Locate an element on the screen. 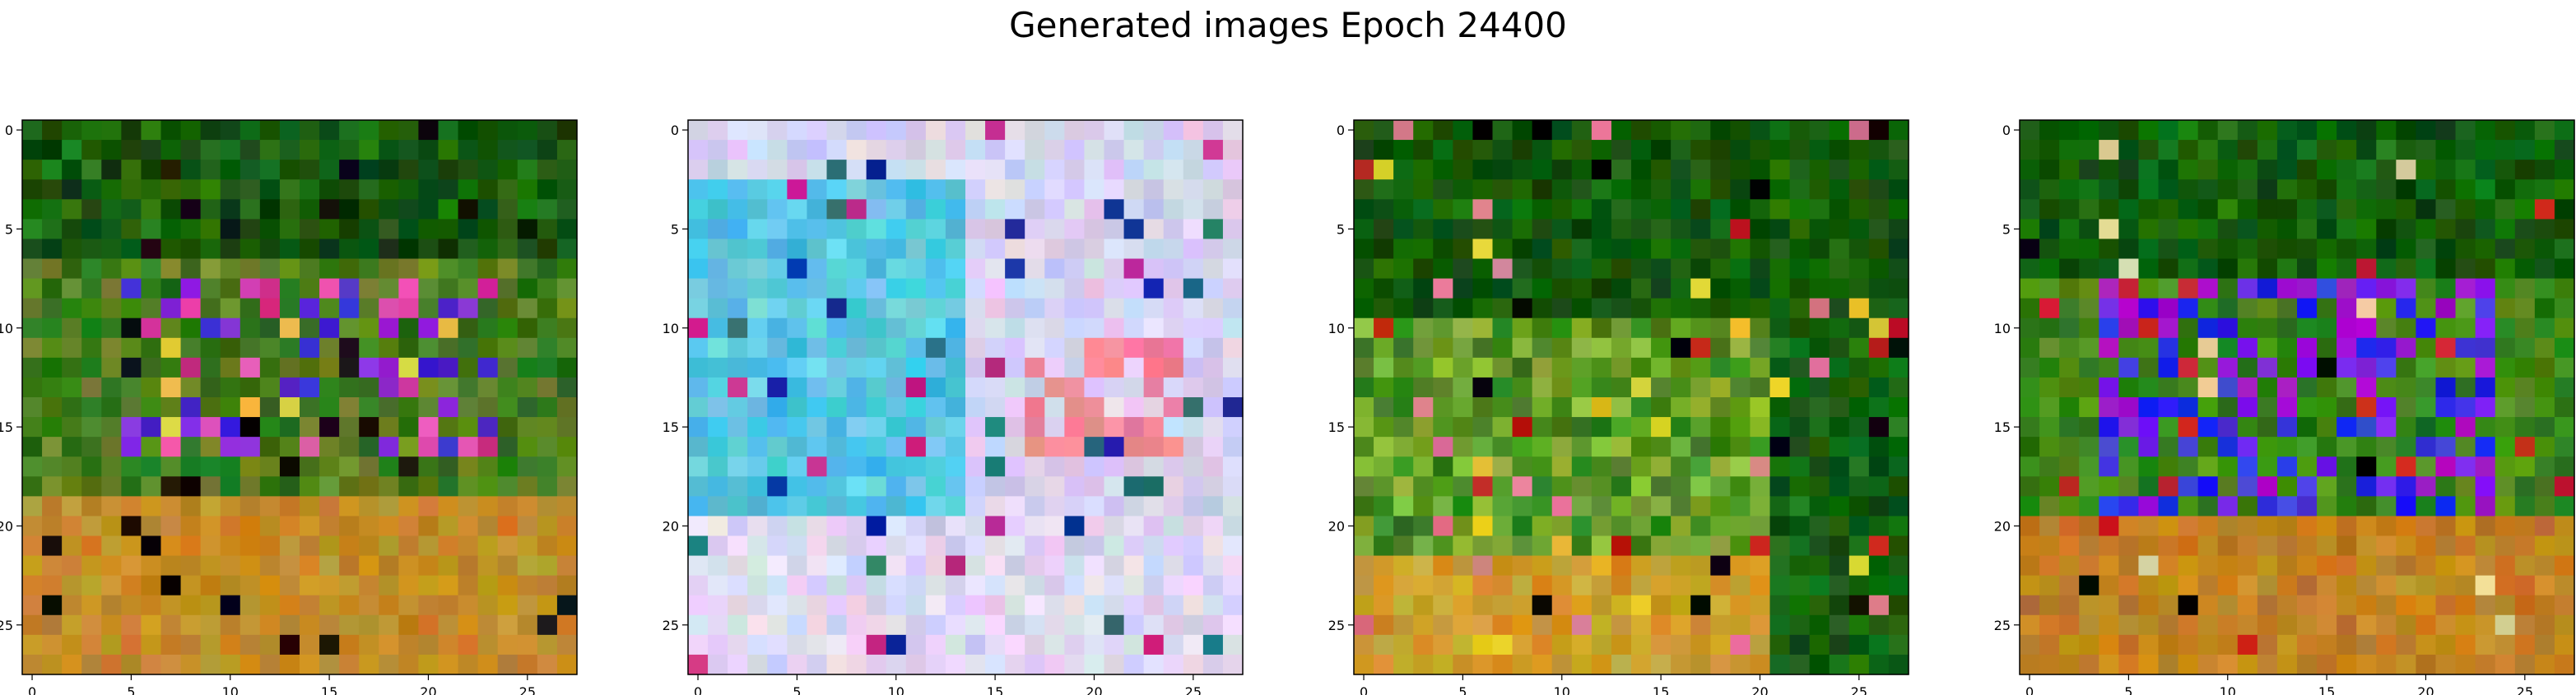 This screenshot has width=2576, height=695. y-tick-label: 10 is located at coordinates (6, 328).